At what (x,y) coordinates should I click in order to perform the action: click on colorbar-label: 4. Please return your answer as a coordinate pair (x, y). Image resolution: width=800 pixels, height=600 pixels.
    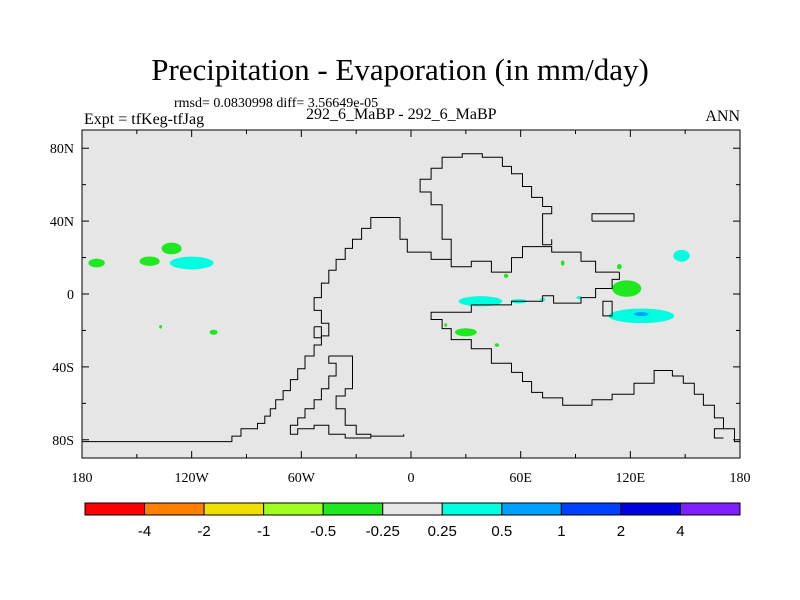
    Looking at the image, I should click on (680, 531).